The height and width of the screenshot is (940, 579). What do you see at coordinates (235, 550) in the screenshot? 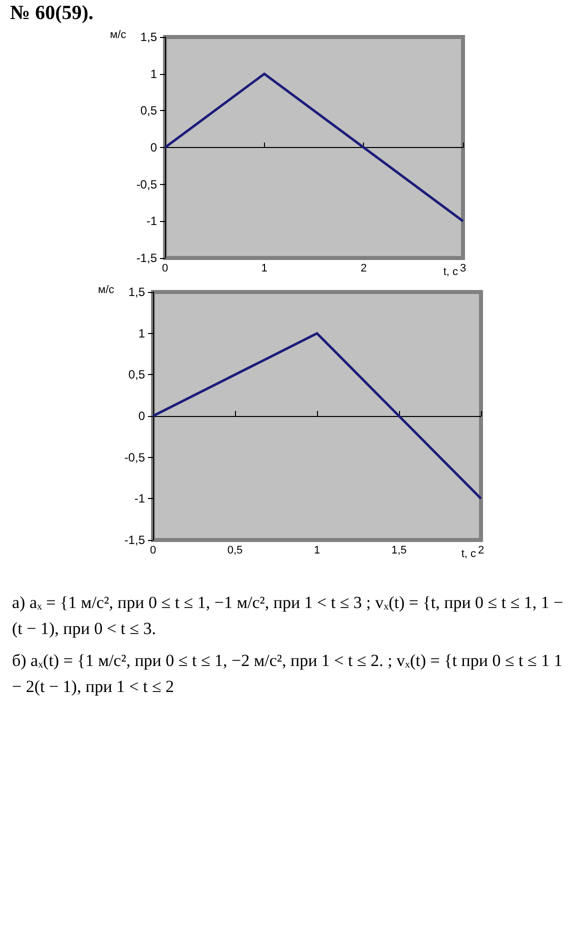
I see `x-tick-label: 0,5` at bounding box center [235, 550].